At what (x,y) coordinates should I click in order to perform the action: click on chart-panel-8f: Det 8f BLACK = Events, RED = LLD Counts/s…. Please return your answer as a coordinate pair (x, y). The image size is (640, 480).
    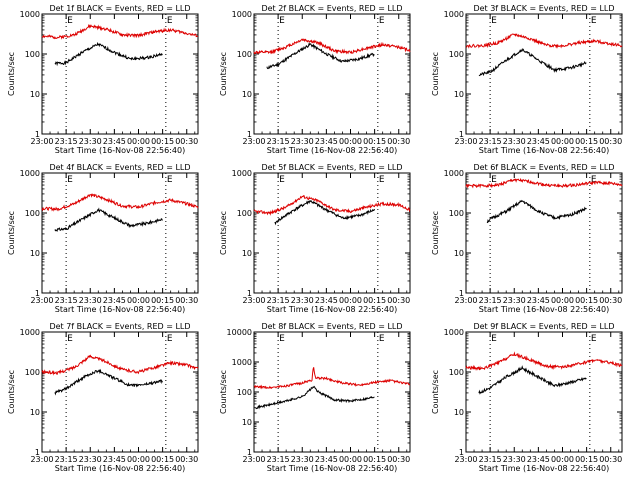
    Looking at the image, I should click on (315, 397).